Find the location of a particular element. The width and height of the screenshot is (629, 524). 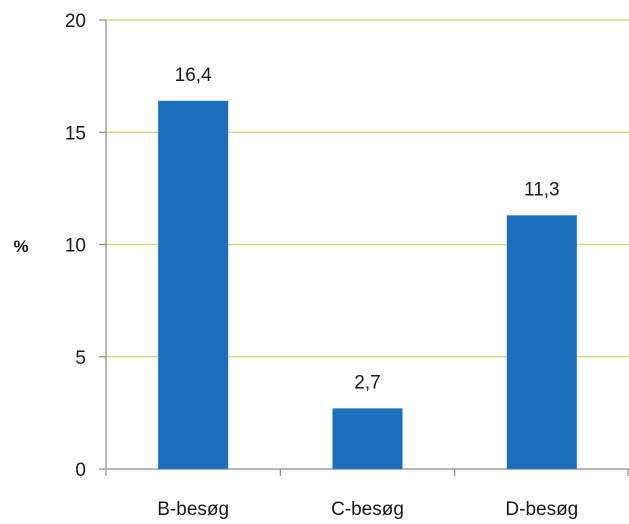

y-axis-label: % is located at coordinates (20, 246).